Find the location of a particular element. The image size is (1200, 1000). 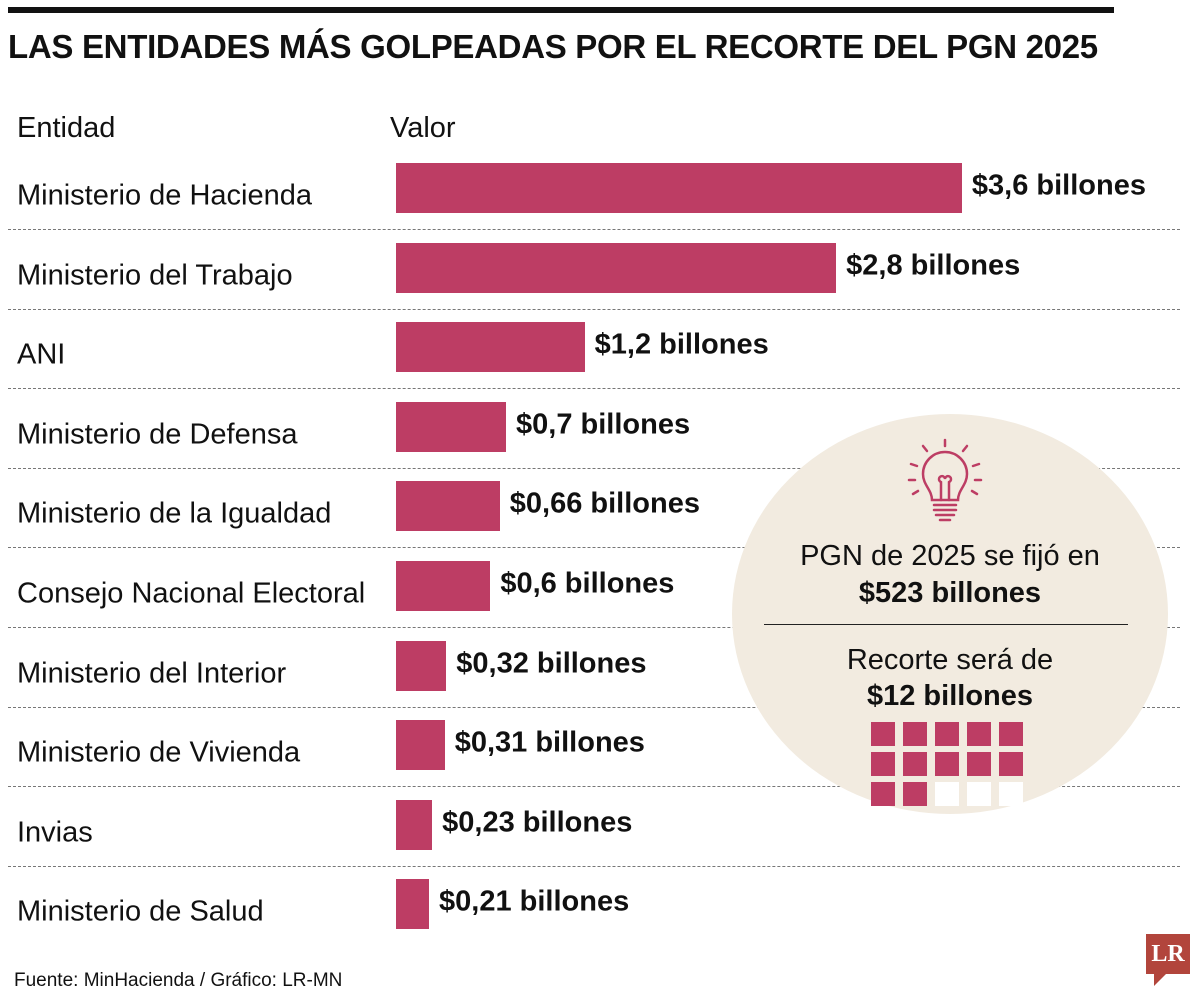

recorte-value: $12 billones is located at coordinates (949, 696).